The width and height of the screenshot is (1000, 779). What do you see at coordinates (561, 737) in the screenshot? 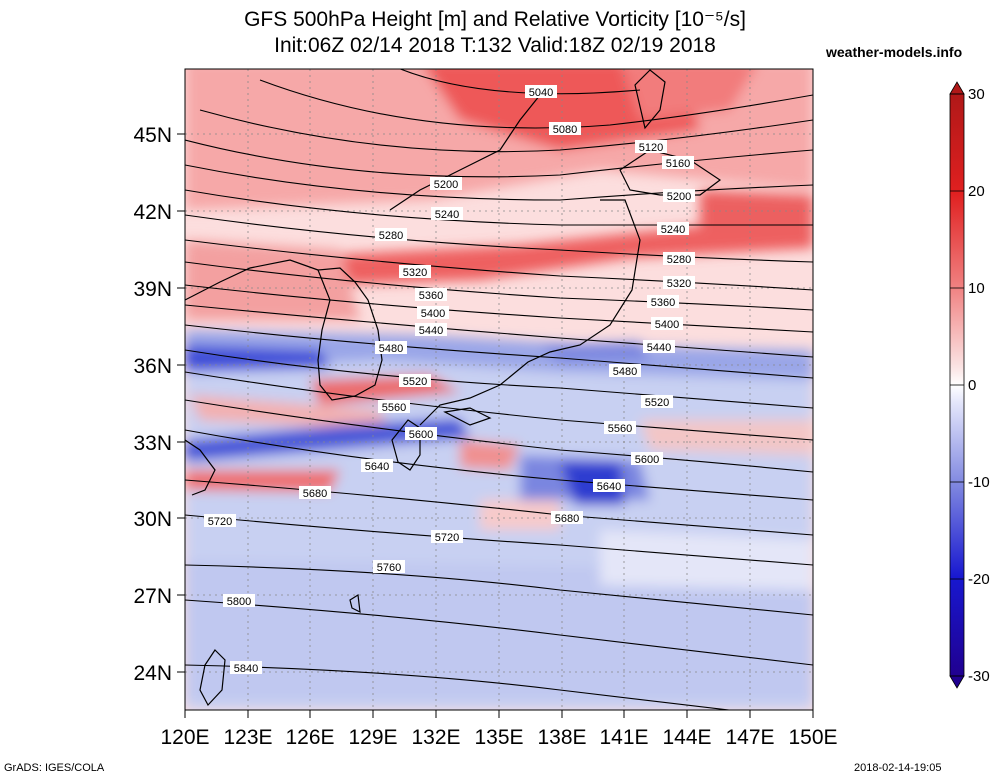
I see `lon-label: 138E` at bounding box center [561, 737].